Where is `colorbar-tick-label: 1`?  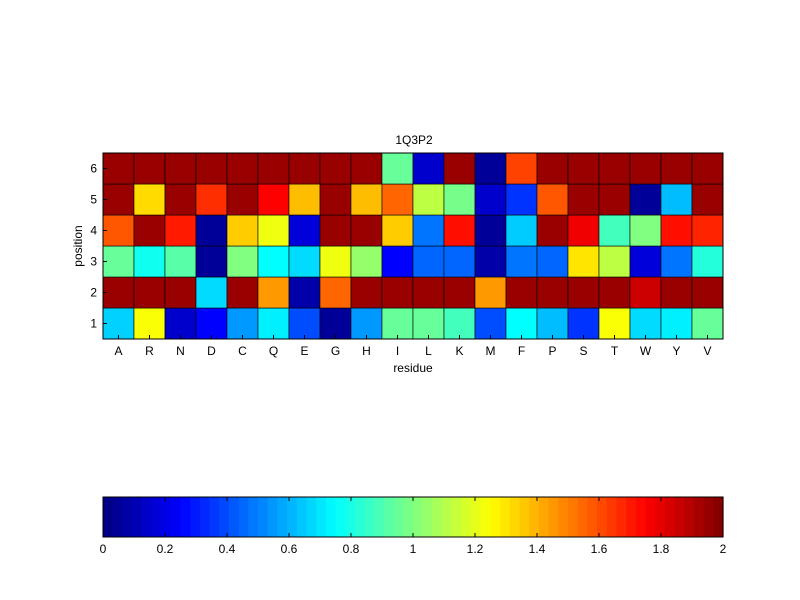
colorbar-tick-label: 1 is located at coordinates (413, 549).